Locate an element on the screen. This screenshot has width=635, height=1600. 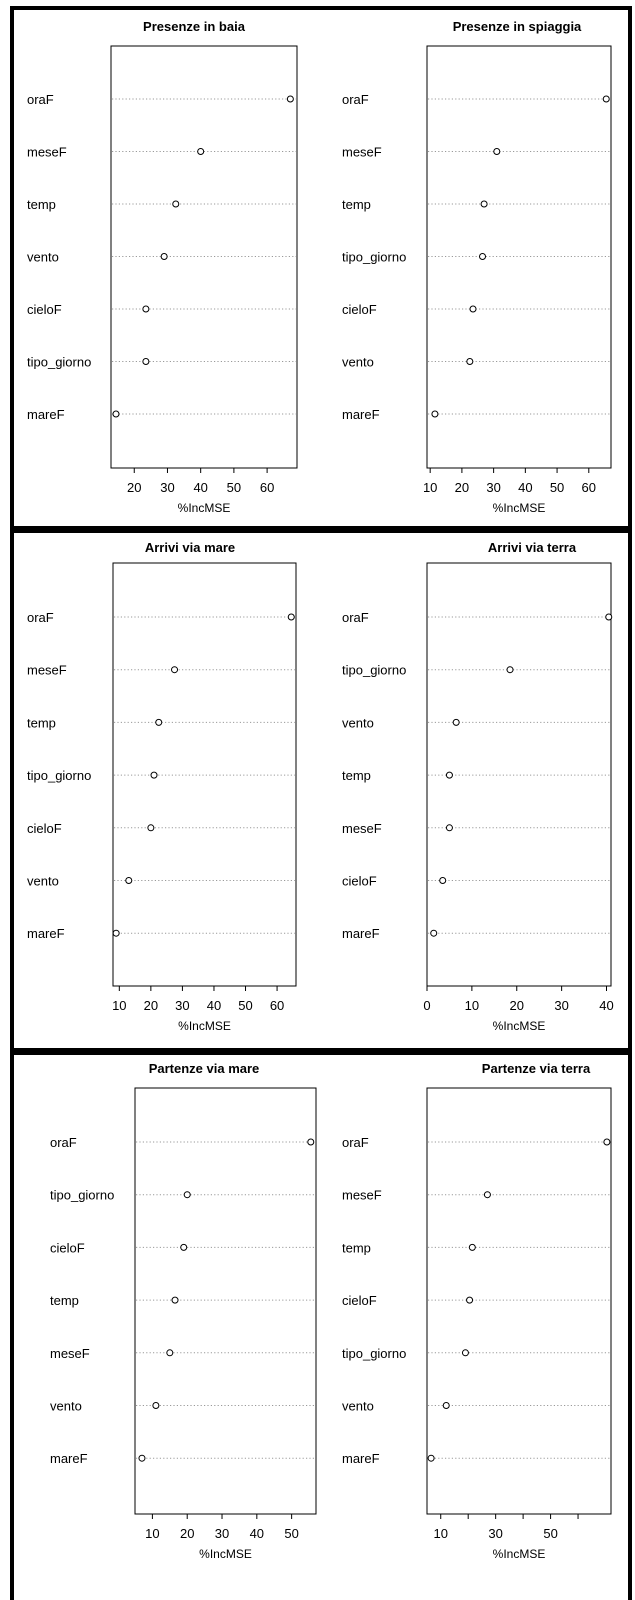
chart-title: Presenze in baia is located at coordinates (194, 26).